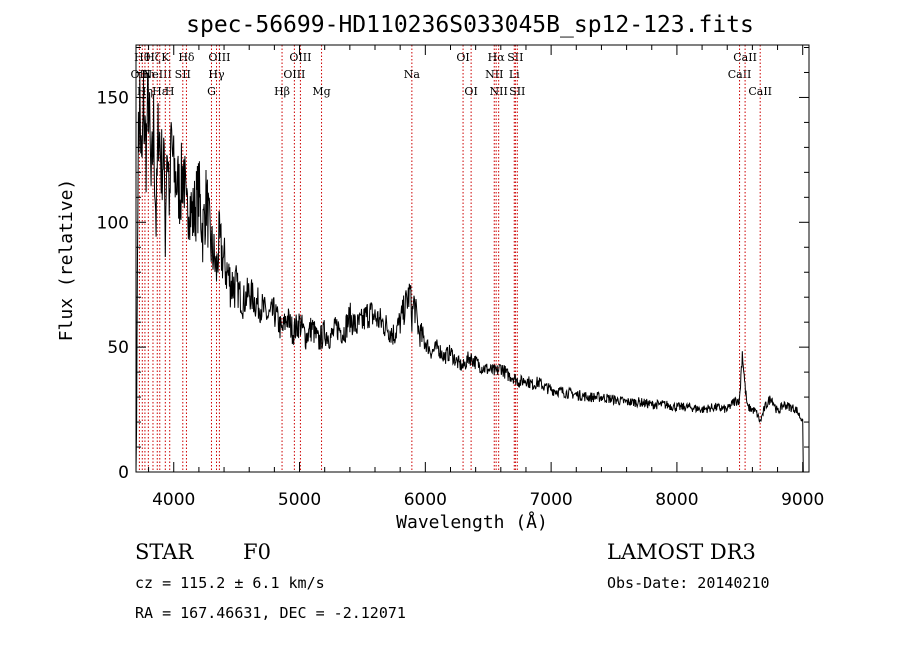 This screenshot has width=900, height=649. Describe the element at coordinates (300, 57) in the screenshot. I see `marker-label-5007: OIII` at that location.